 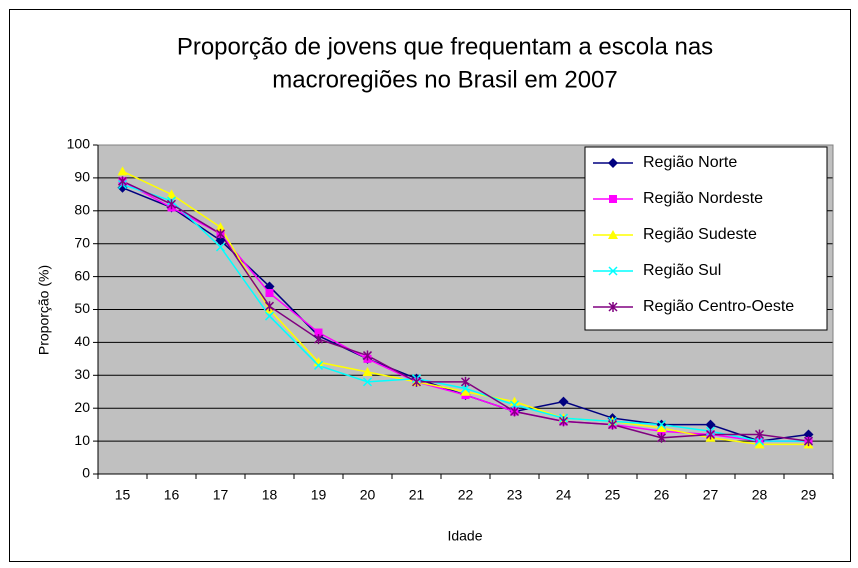 What do you see at coordinates (82, 308) in the screenshot?
I see `y-tick-label: 50` at bounding box center [82, 308].